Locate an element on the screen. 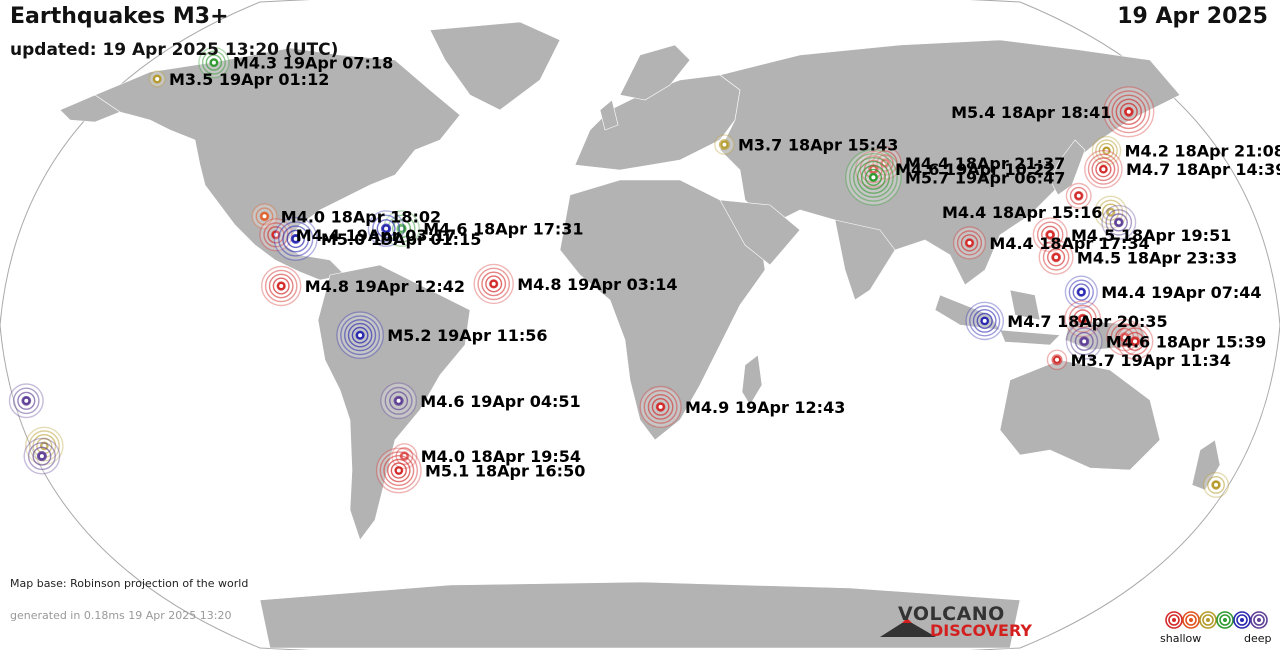 This screenshot has height=650, width=1280. quake-label: M4.4 19Apr 03:17 is located at coordinates (376, 235).